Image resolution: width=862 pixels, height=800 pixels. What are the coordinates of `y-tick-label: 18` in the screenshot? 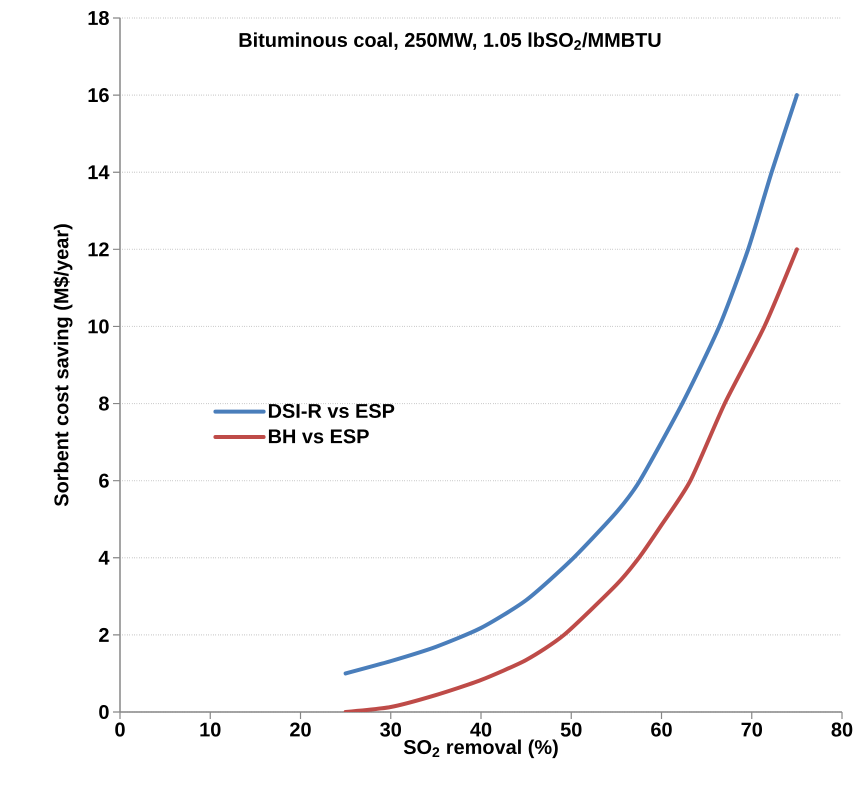 It's located at (98, 18).